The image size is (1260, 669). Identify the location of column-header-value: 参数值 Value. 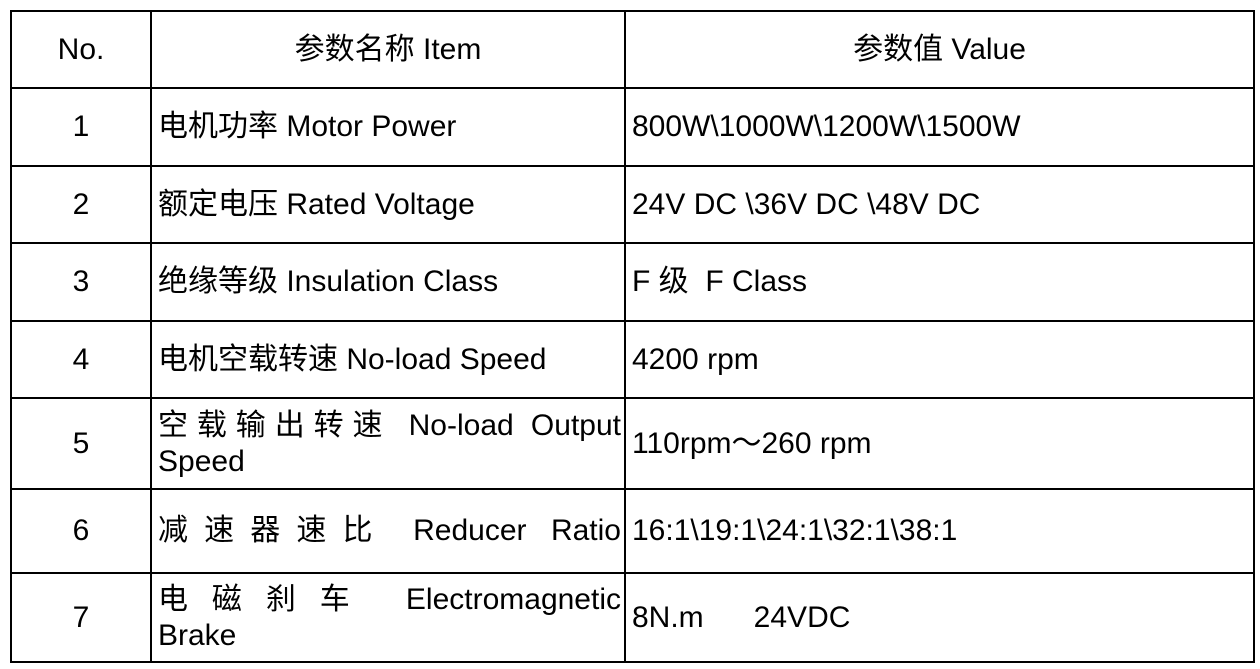
(939, 49).